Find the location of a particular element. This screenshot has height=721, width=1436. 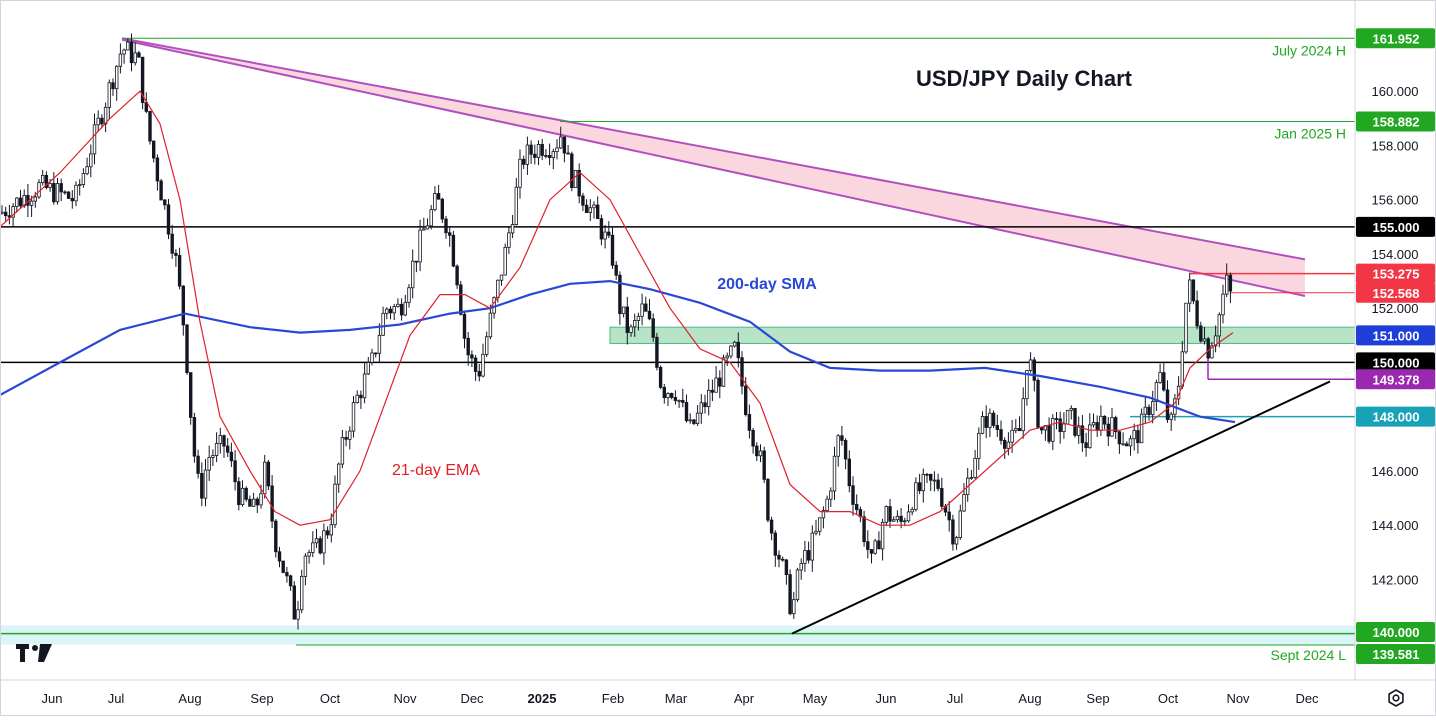

price-label-161-952: 161.952 is located at coordinates (1395, 38).